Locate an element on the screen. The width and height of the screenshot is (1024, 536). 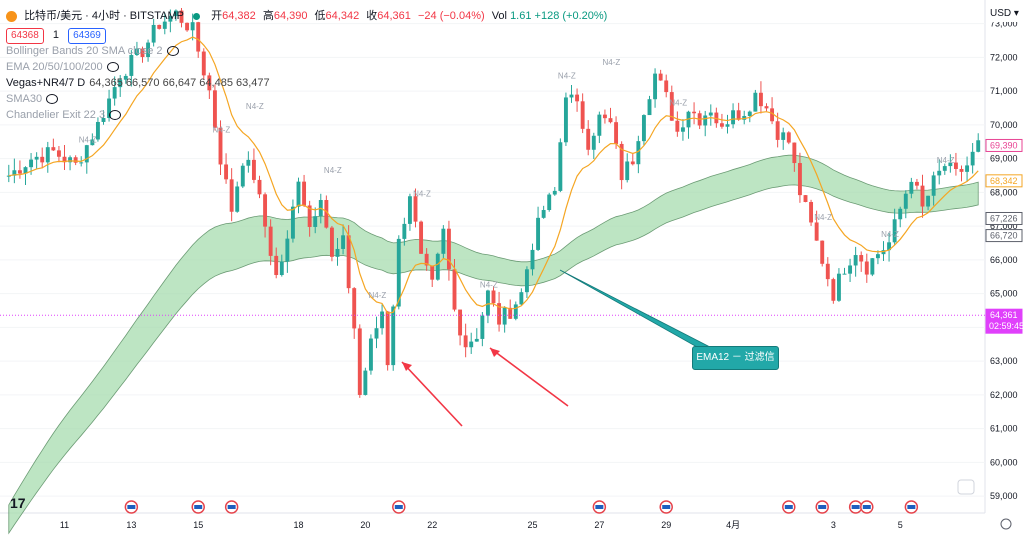
buy-price-button: 64369 is located at coordinates (87, 36).